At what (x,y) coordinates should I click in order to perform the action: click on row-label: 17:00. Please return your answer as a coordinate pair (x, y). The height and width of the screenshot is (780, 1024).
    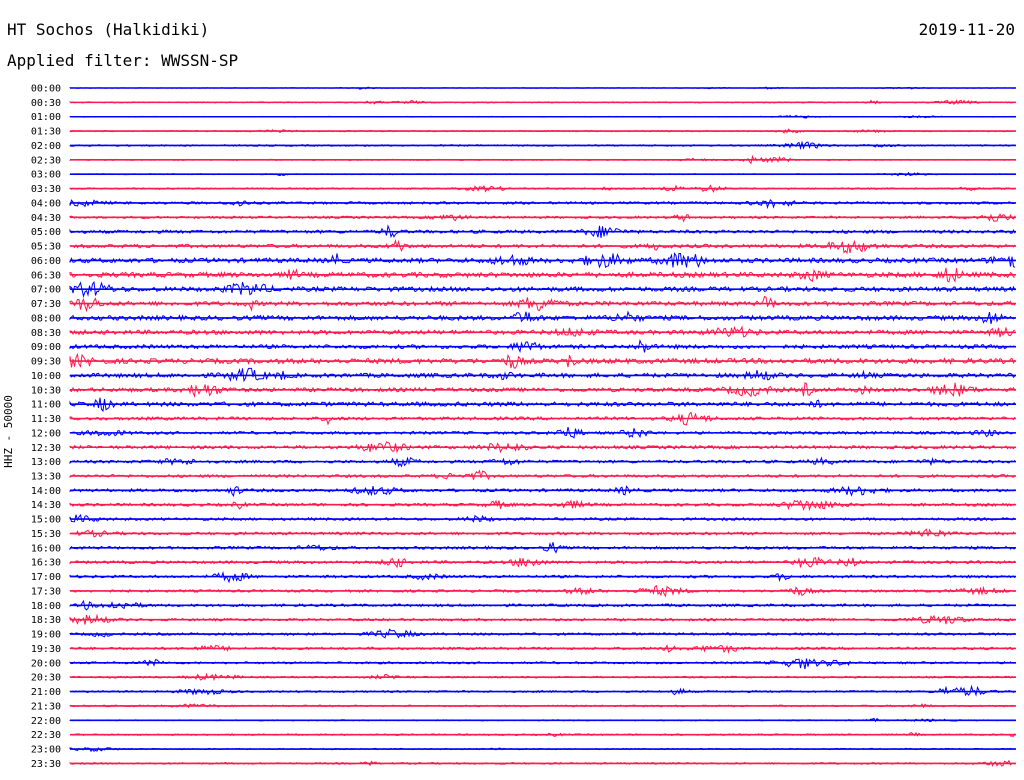
    Looking at the image, I should click on (46, 577).